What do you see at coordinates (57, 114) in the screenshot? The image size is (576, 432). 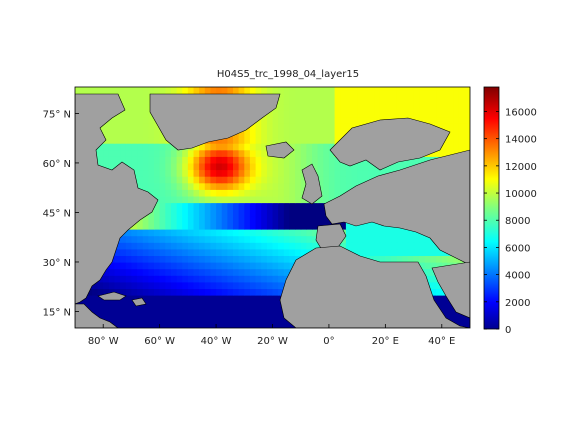 I see `lat-tick-label: 75° N` at bounding box center [57, 114].